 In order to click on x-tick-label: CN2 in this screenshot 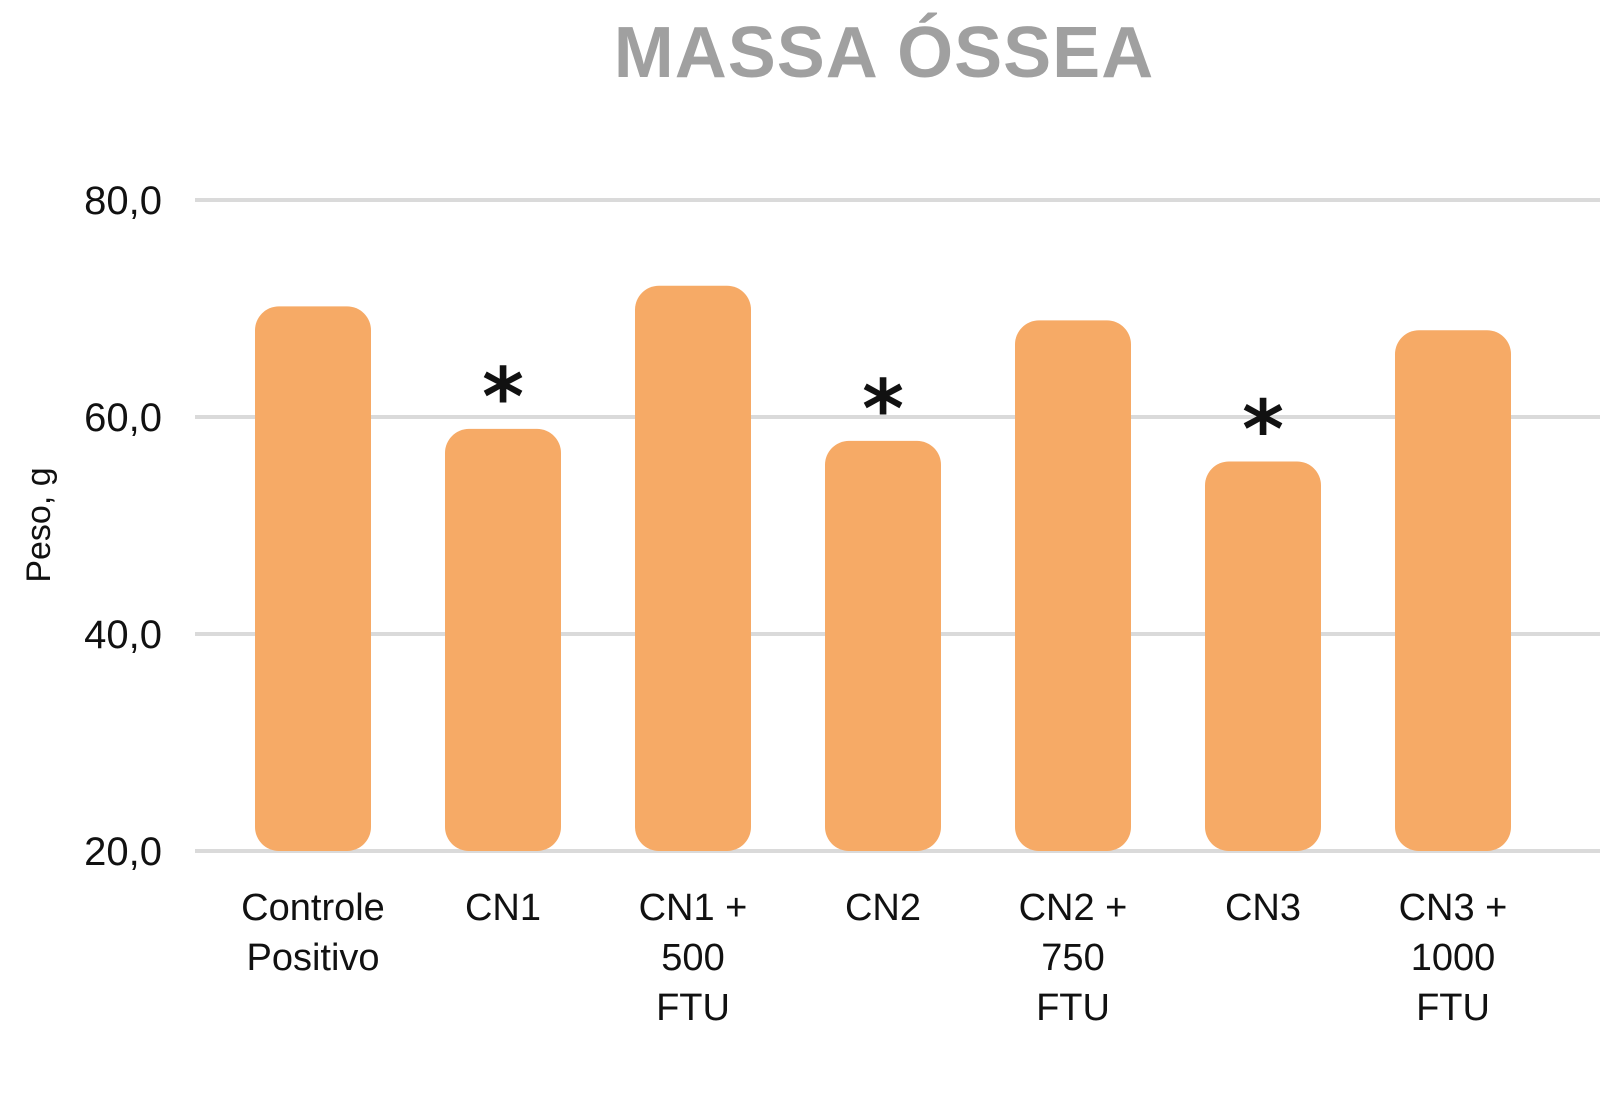, I will do `click(883, 908)`.